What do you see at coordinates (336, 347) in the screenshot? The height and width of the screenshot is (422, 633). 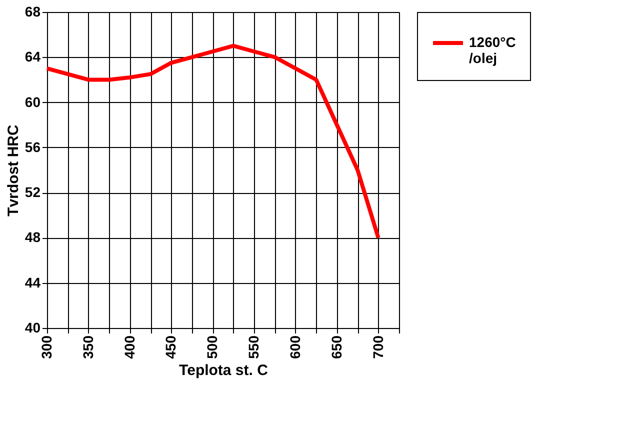 I see `x-tick-label: 650` at bounding box center [336, 347].